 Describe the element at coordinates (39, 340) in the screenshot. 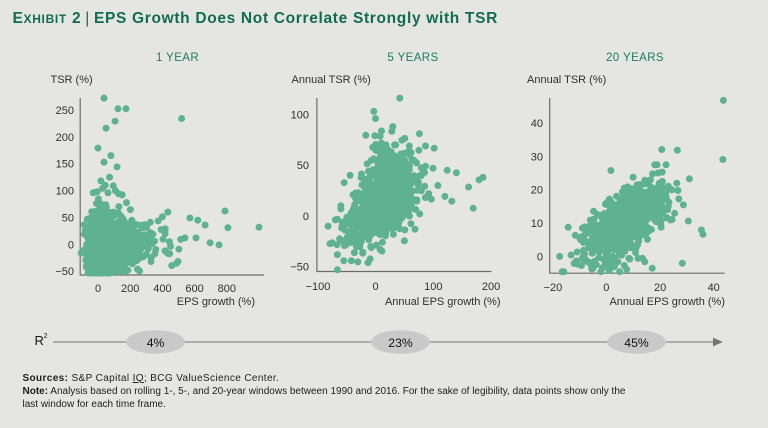

I see `svg-text: R` at that location.